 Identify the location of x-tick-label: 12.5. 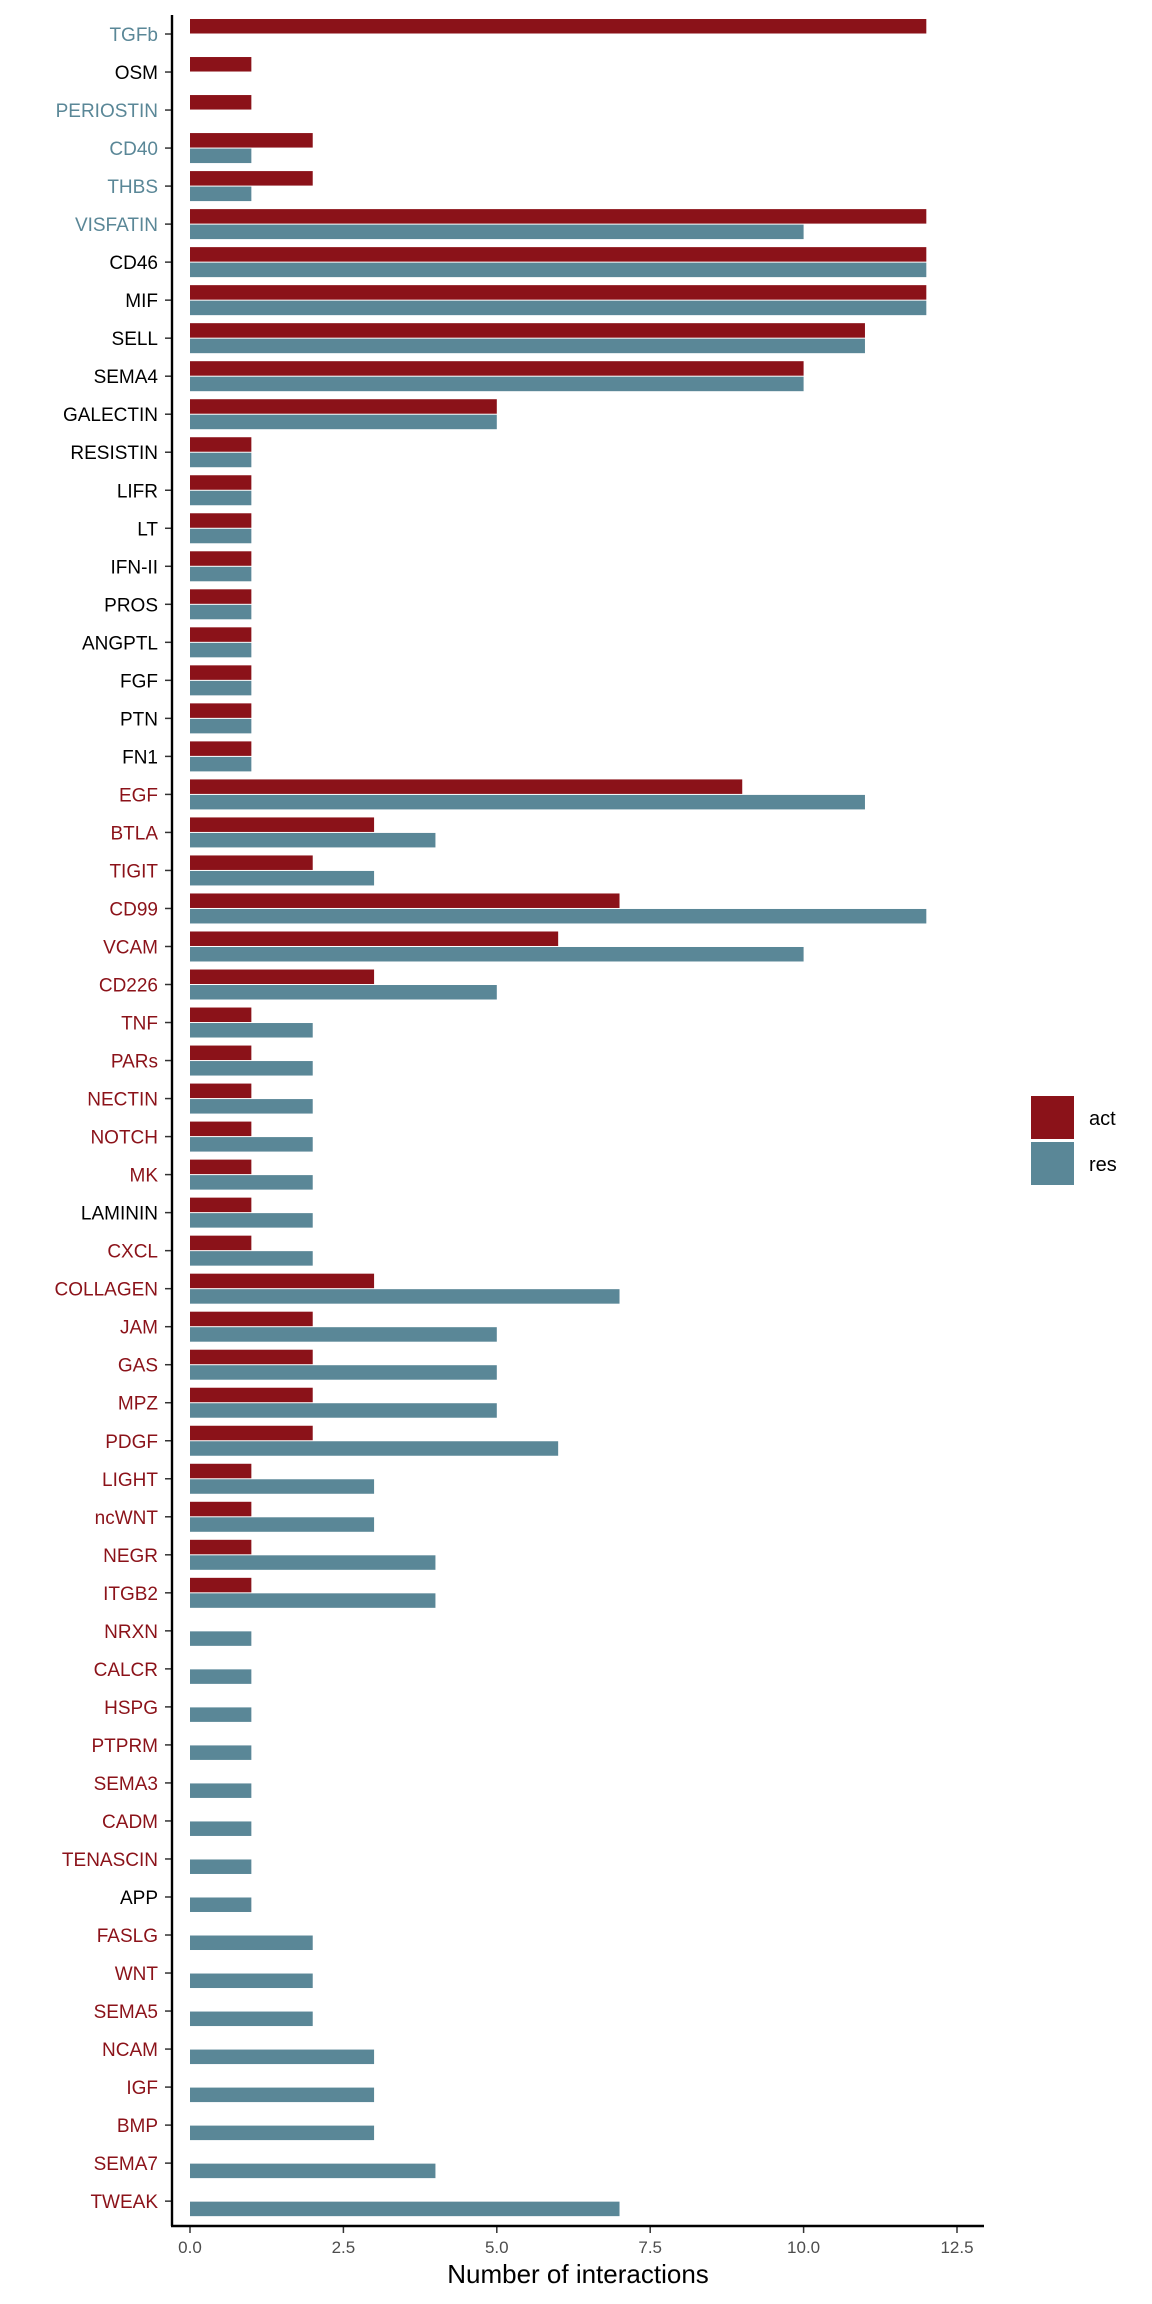
(956, 2247).